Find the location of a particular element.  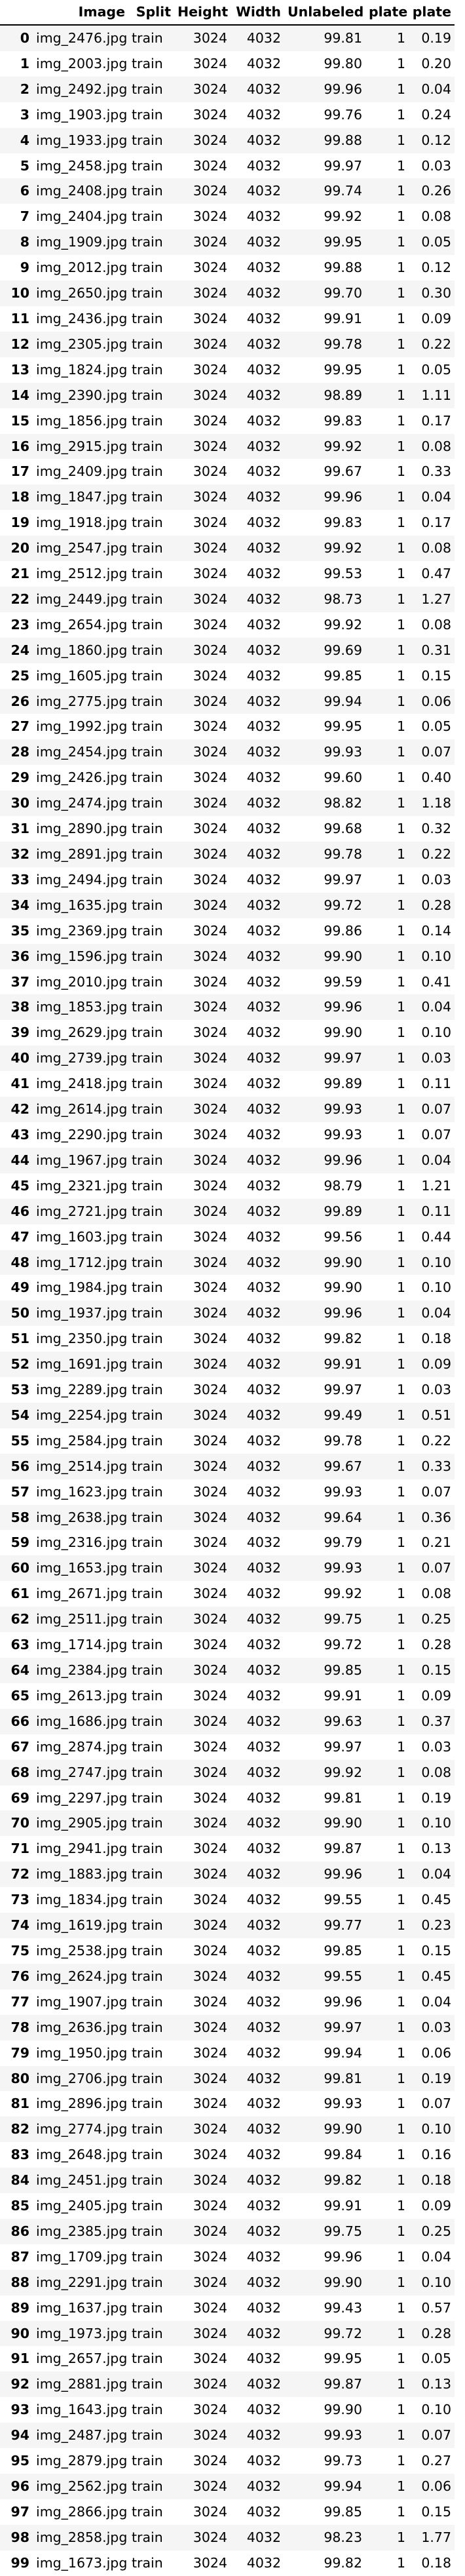

table-header: Image Split Height Width Unlabeled plate plate is located at coordinates (227, 13).